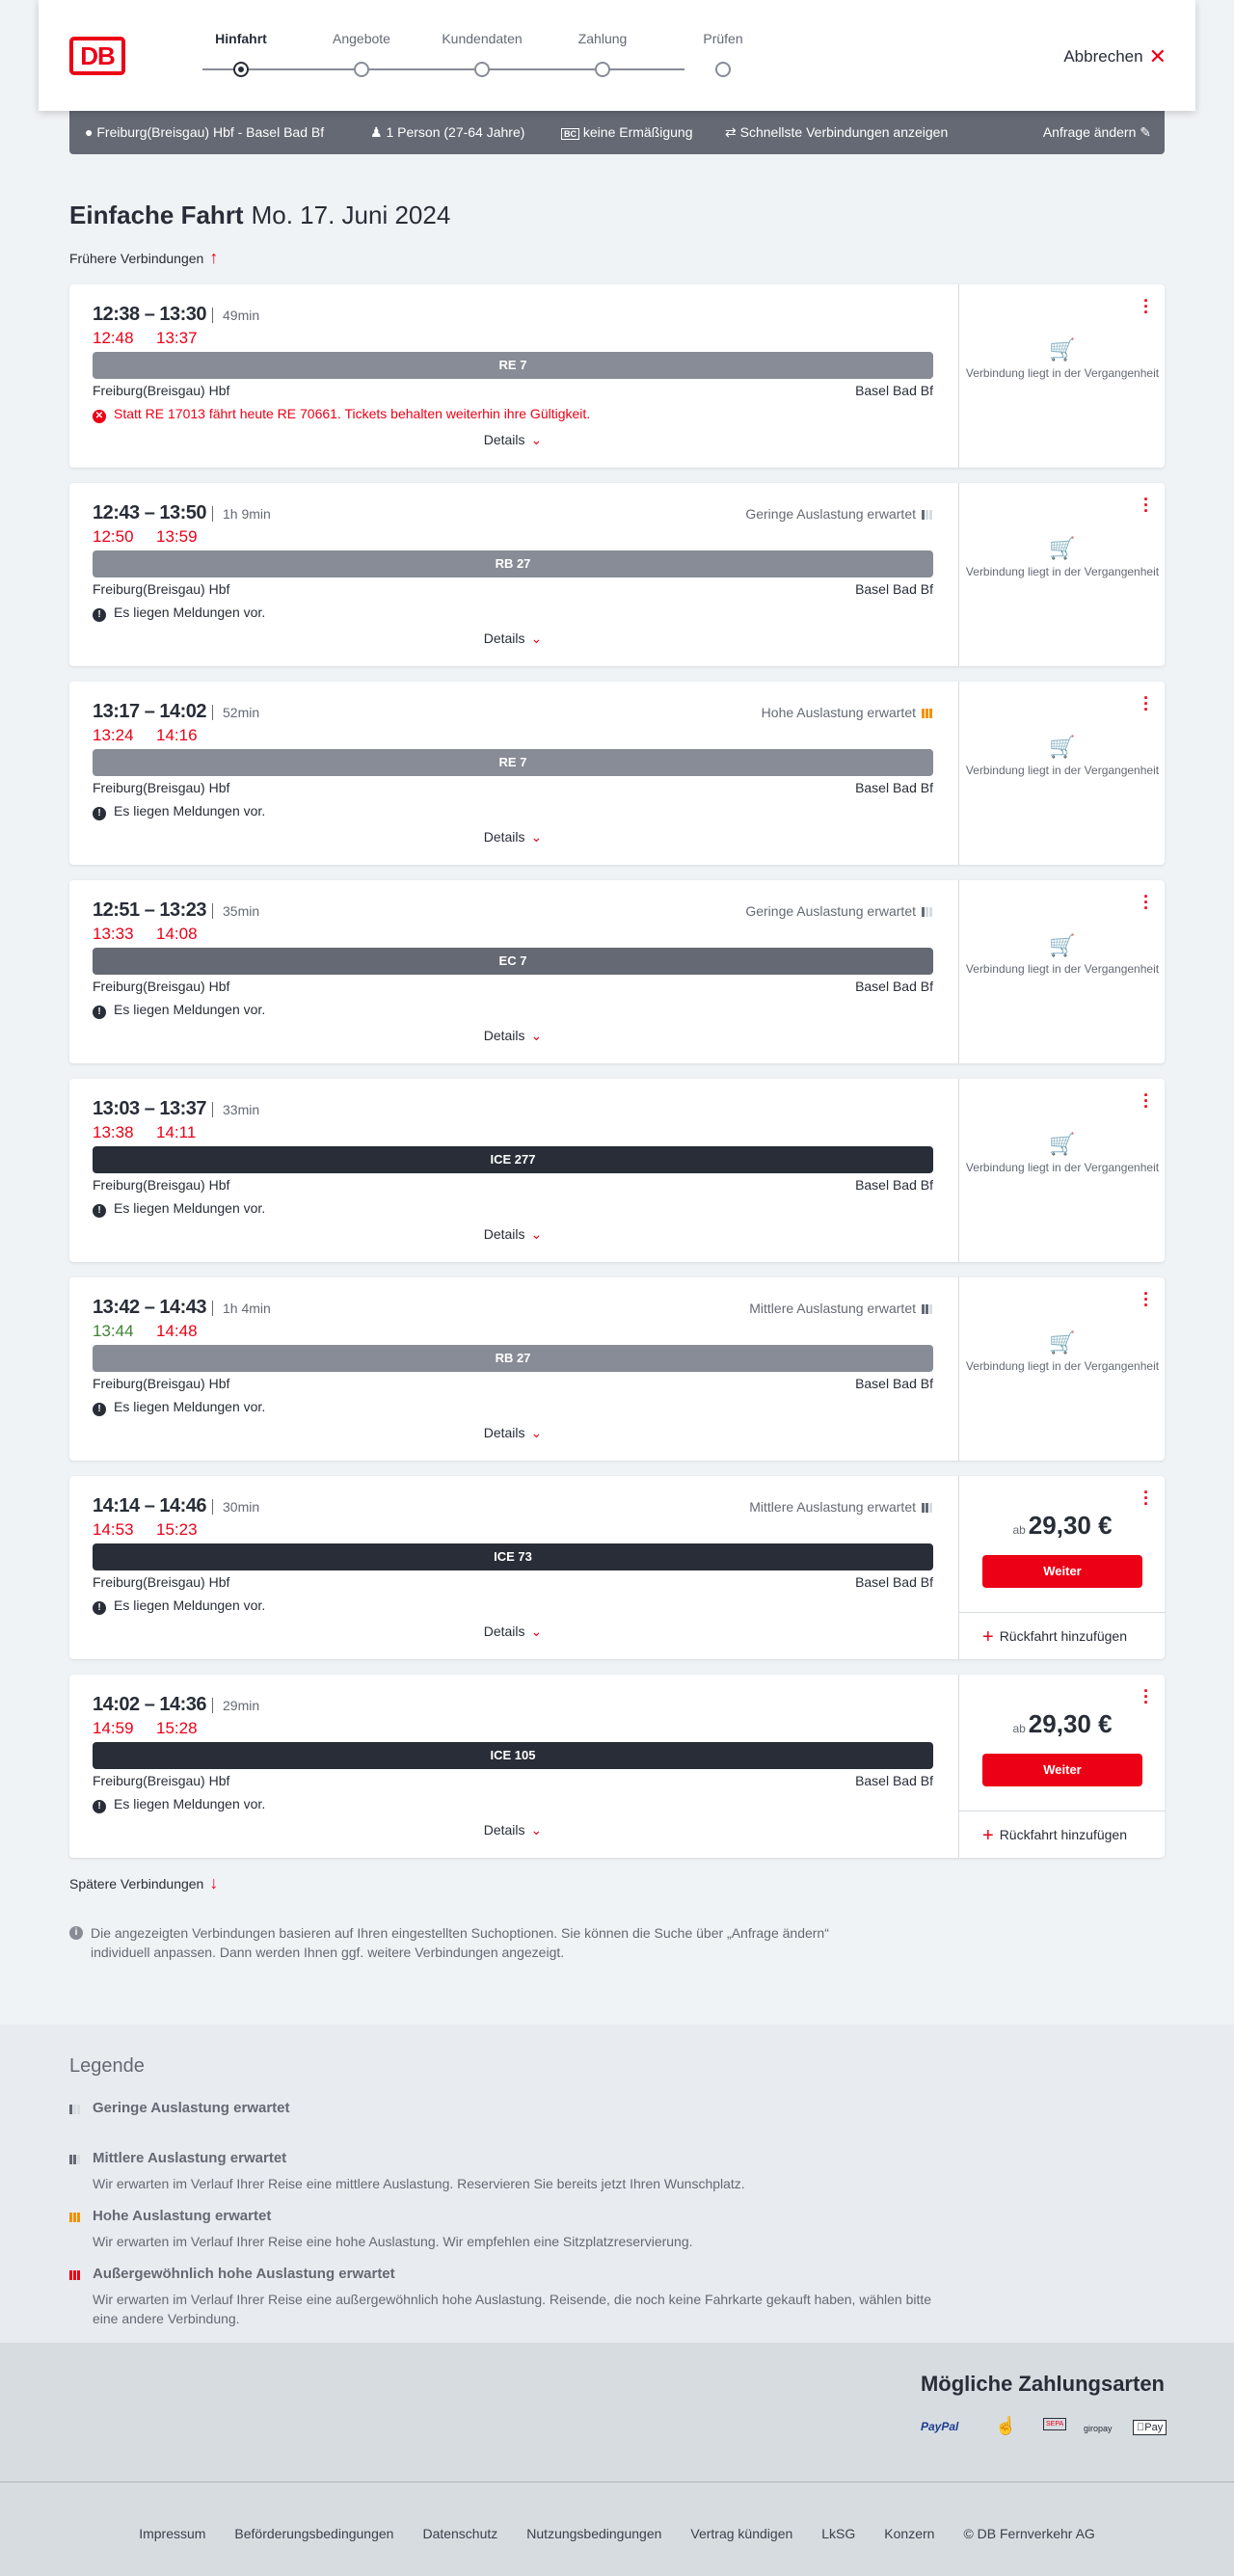  I want to click on footer-link: Nutzungsbedingungen, so click(594, 2534).